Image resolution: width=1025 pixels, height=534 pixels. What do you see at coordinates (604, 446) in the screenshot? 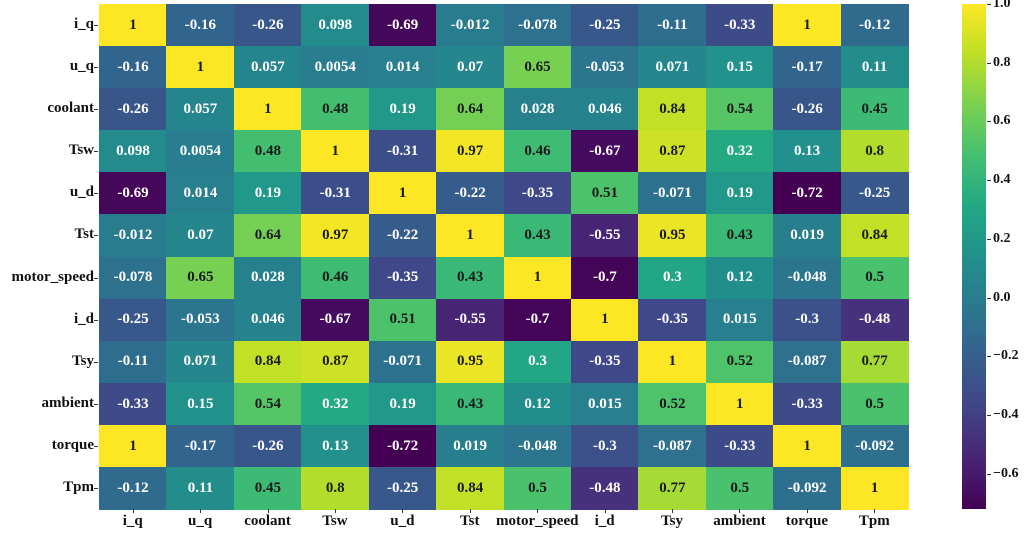
I see `heatmap-cell: -0.3` at bounding box center [604, 446].